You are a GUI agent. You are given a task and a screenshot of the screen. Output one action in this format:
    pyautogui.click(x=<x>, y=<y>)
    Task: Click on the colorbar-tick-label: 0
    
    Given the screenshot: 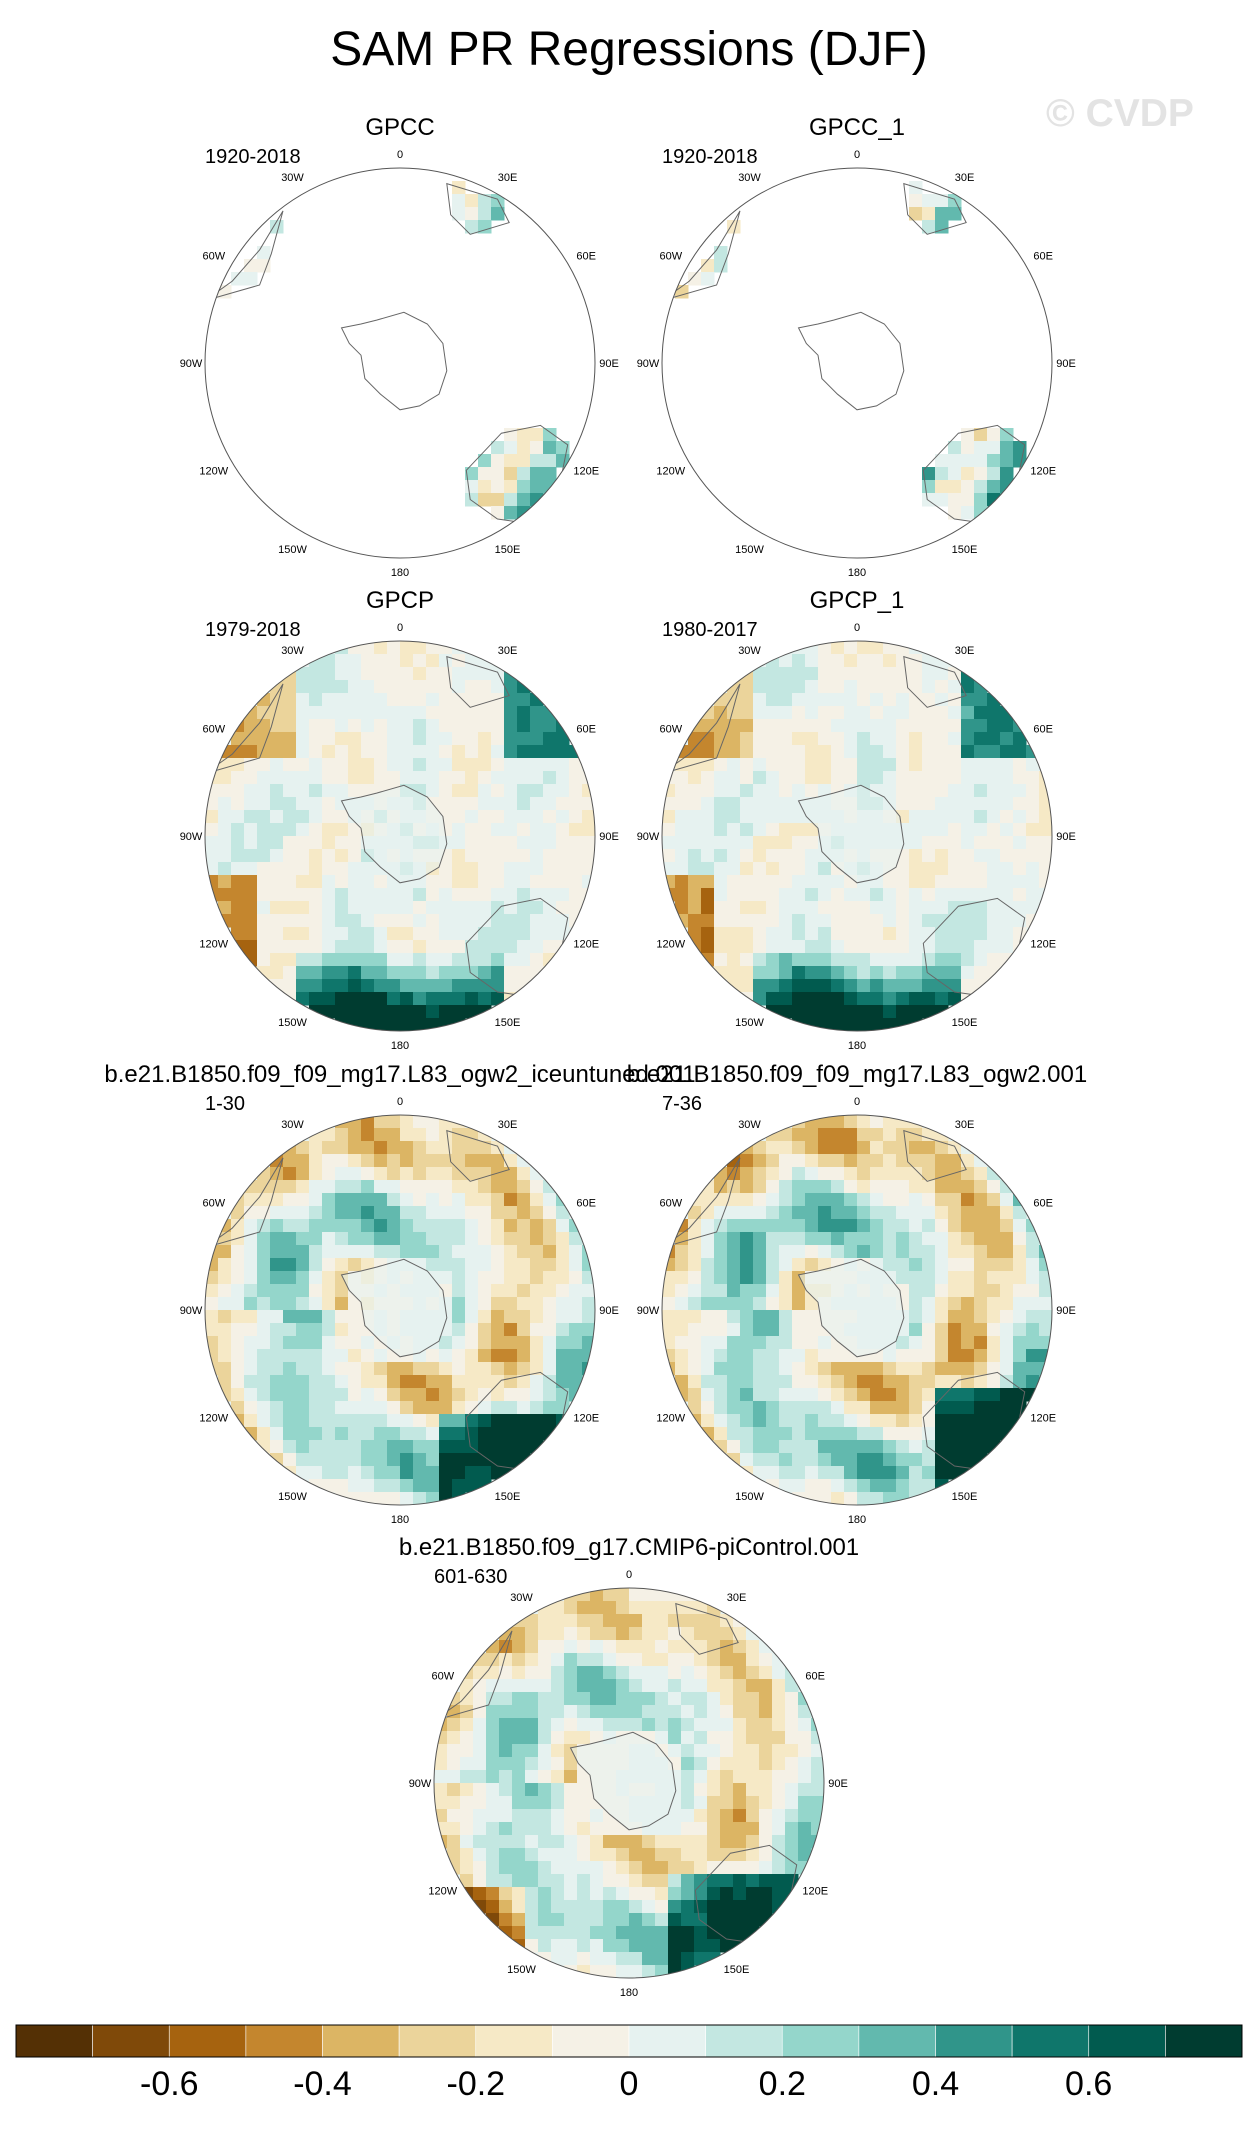 What is the action you would take?
    pyautogui.click(x=629, y=2084)
    